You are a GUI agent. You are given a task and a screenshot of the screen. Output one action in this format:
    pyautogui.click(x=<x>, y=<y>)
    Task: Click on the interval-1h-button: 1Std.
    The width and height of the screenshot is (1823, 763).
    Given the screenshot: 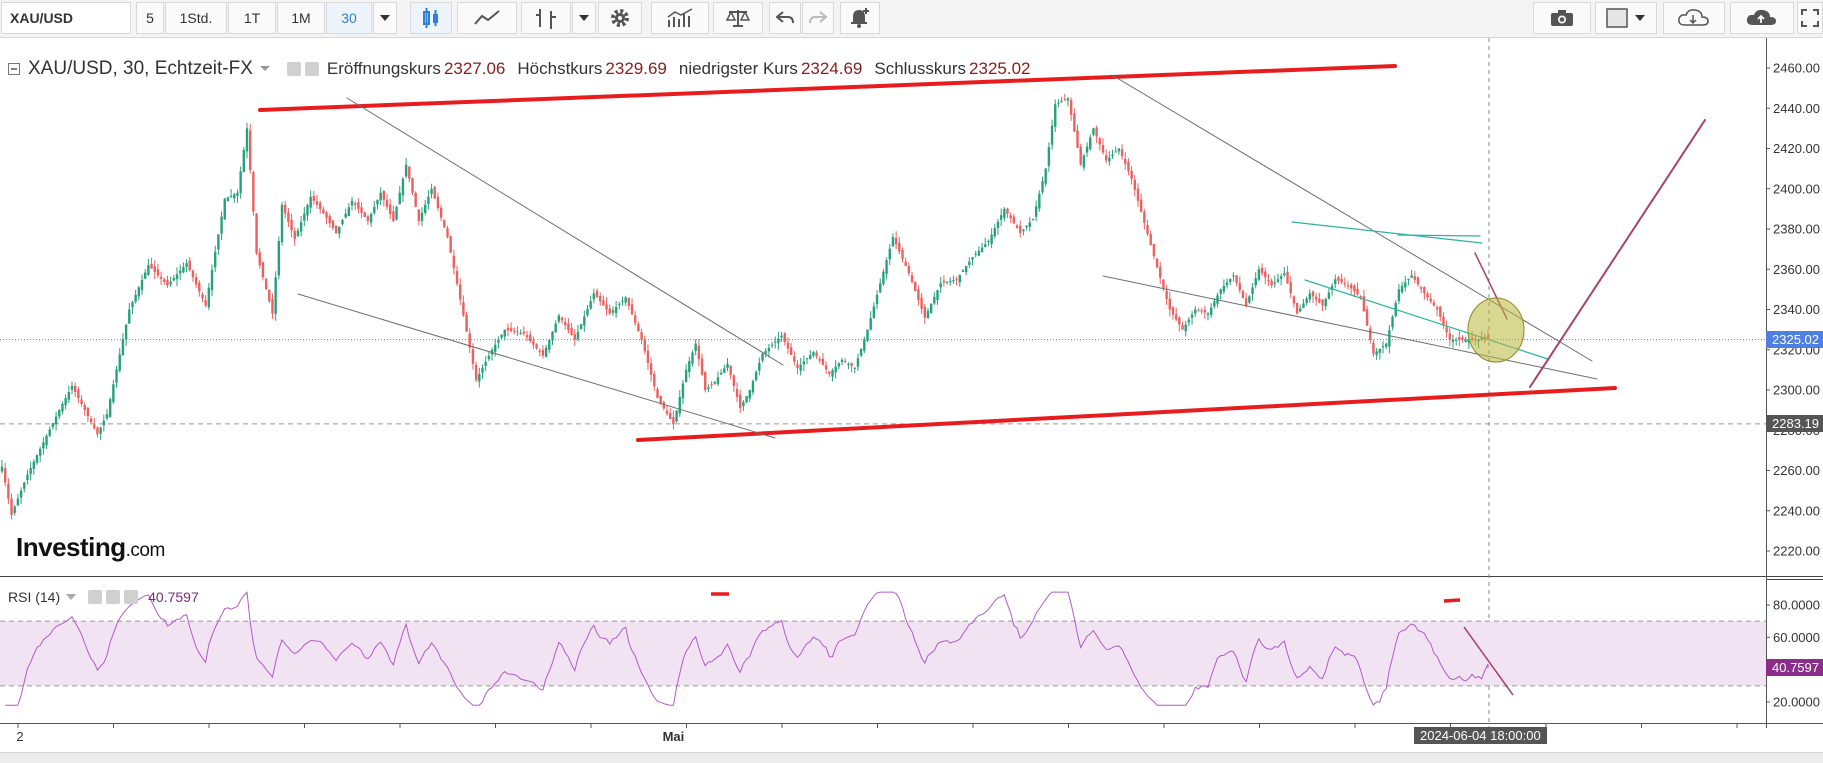 What is the action you would take?
    pyautogui.click(x=196, y=18)
    